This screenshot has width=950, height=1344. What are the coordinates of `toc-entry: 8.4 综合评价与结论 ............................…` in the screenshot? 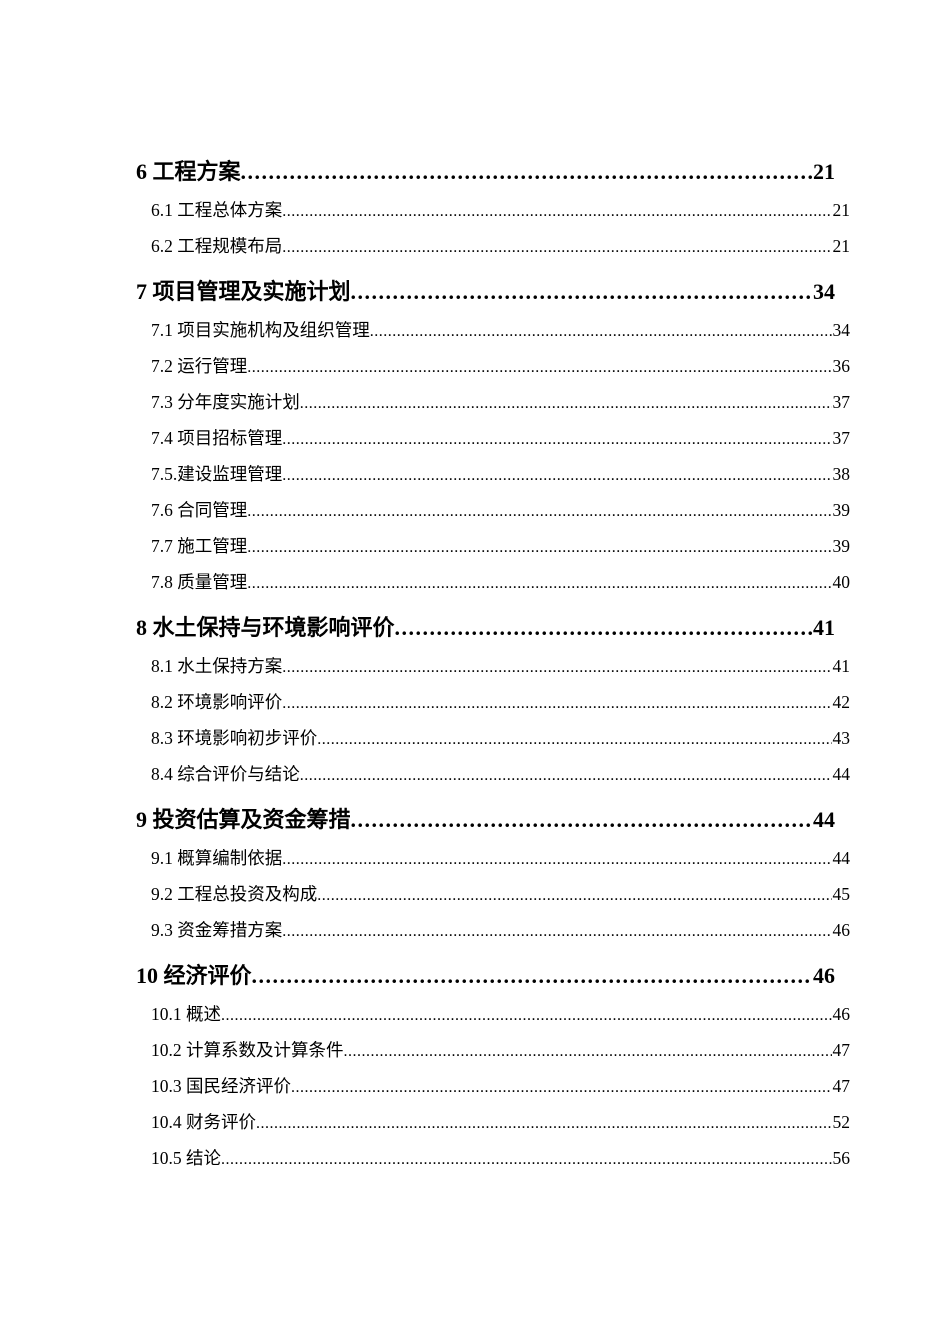 It's located at (493, 774).